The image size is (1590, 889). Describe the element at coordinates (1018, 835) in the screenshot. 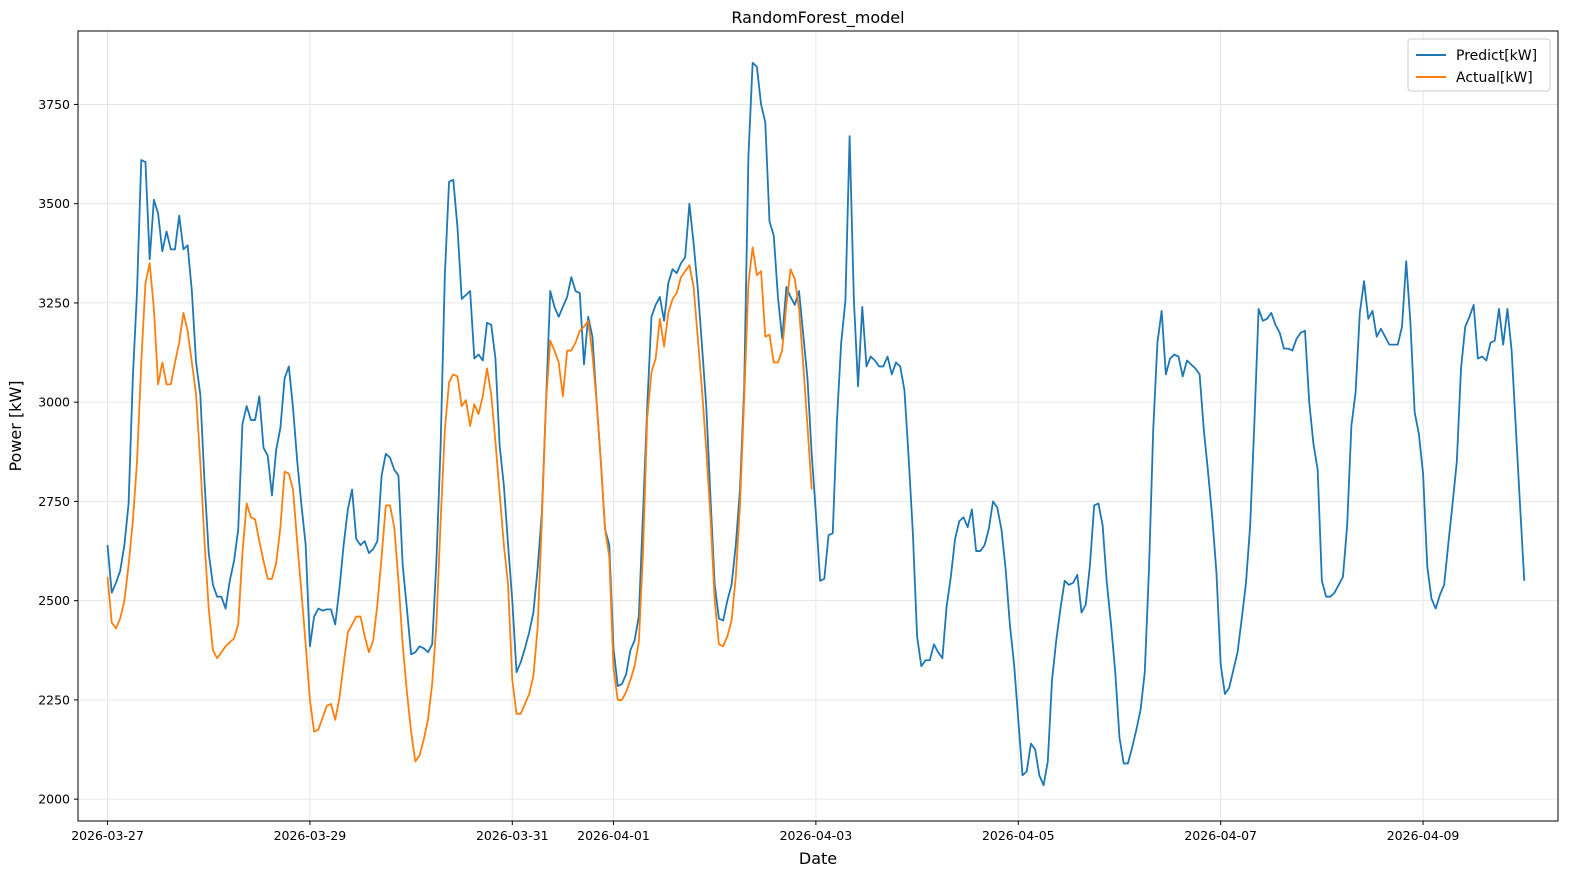

I see `x-tick-label: 2026-04-05` at that location.